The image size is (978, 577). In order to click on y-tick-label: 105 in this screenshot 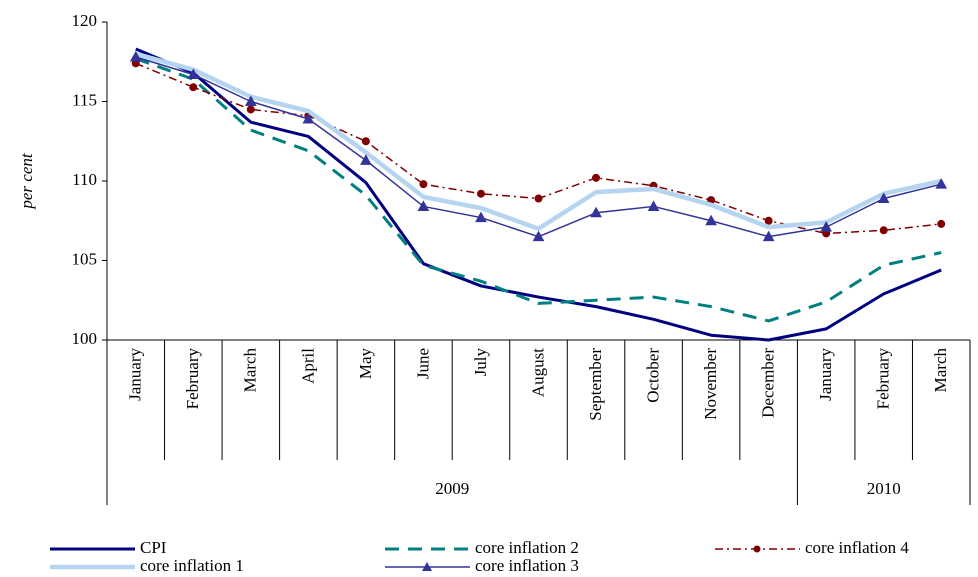, I will do `click(85, 258)`.